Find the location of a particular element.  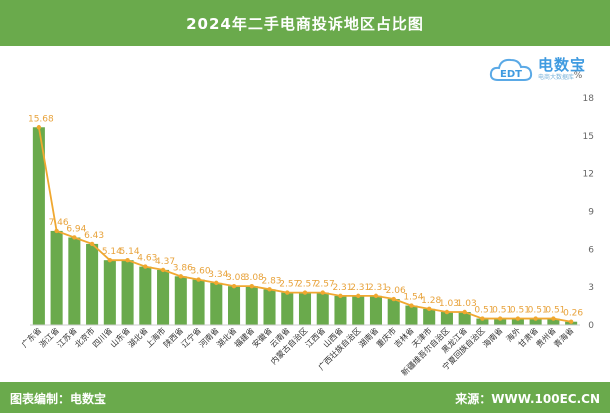

chart-title: 2024年二手电商投诉地区占比图 is located at coordinates (305, 23).